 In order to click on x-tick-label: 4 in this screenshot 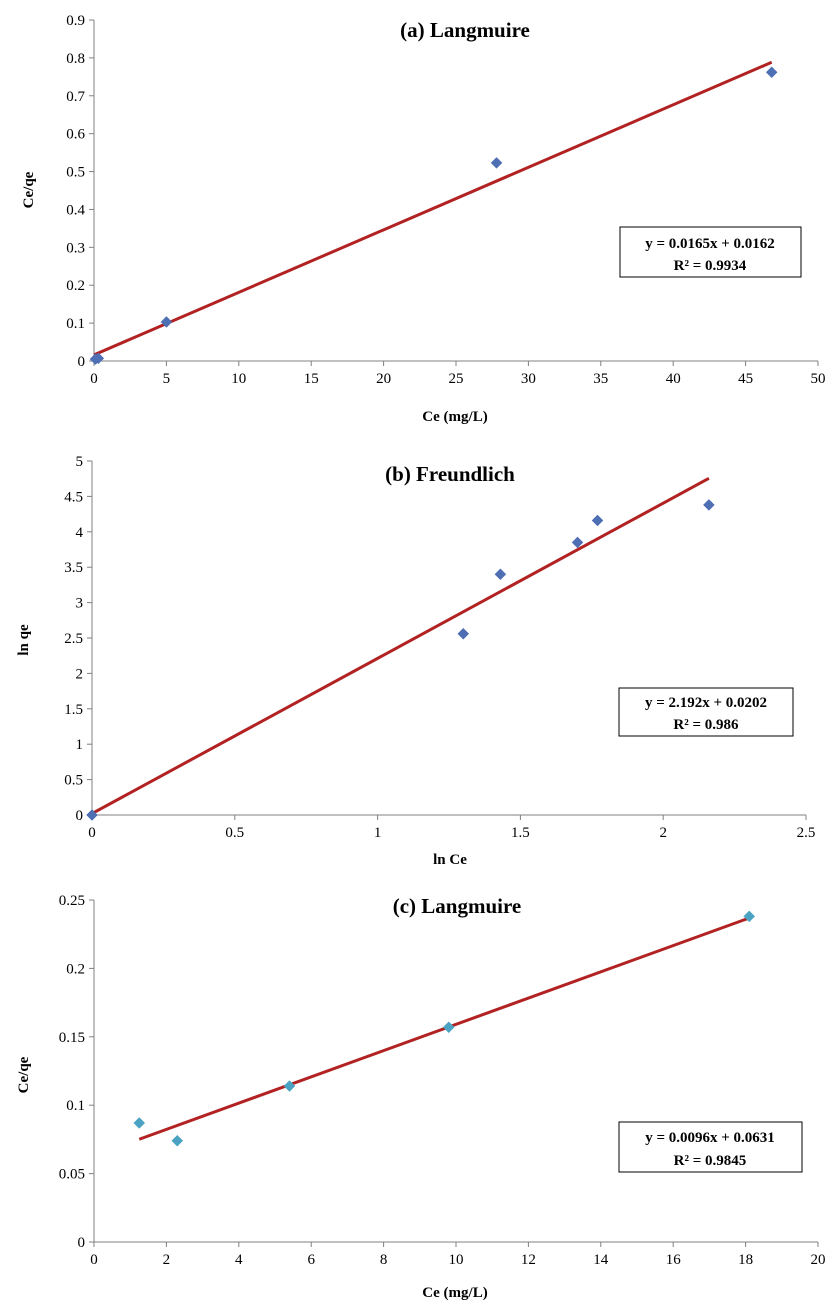, I will do `click(239, 1260)`.